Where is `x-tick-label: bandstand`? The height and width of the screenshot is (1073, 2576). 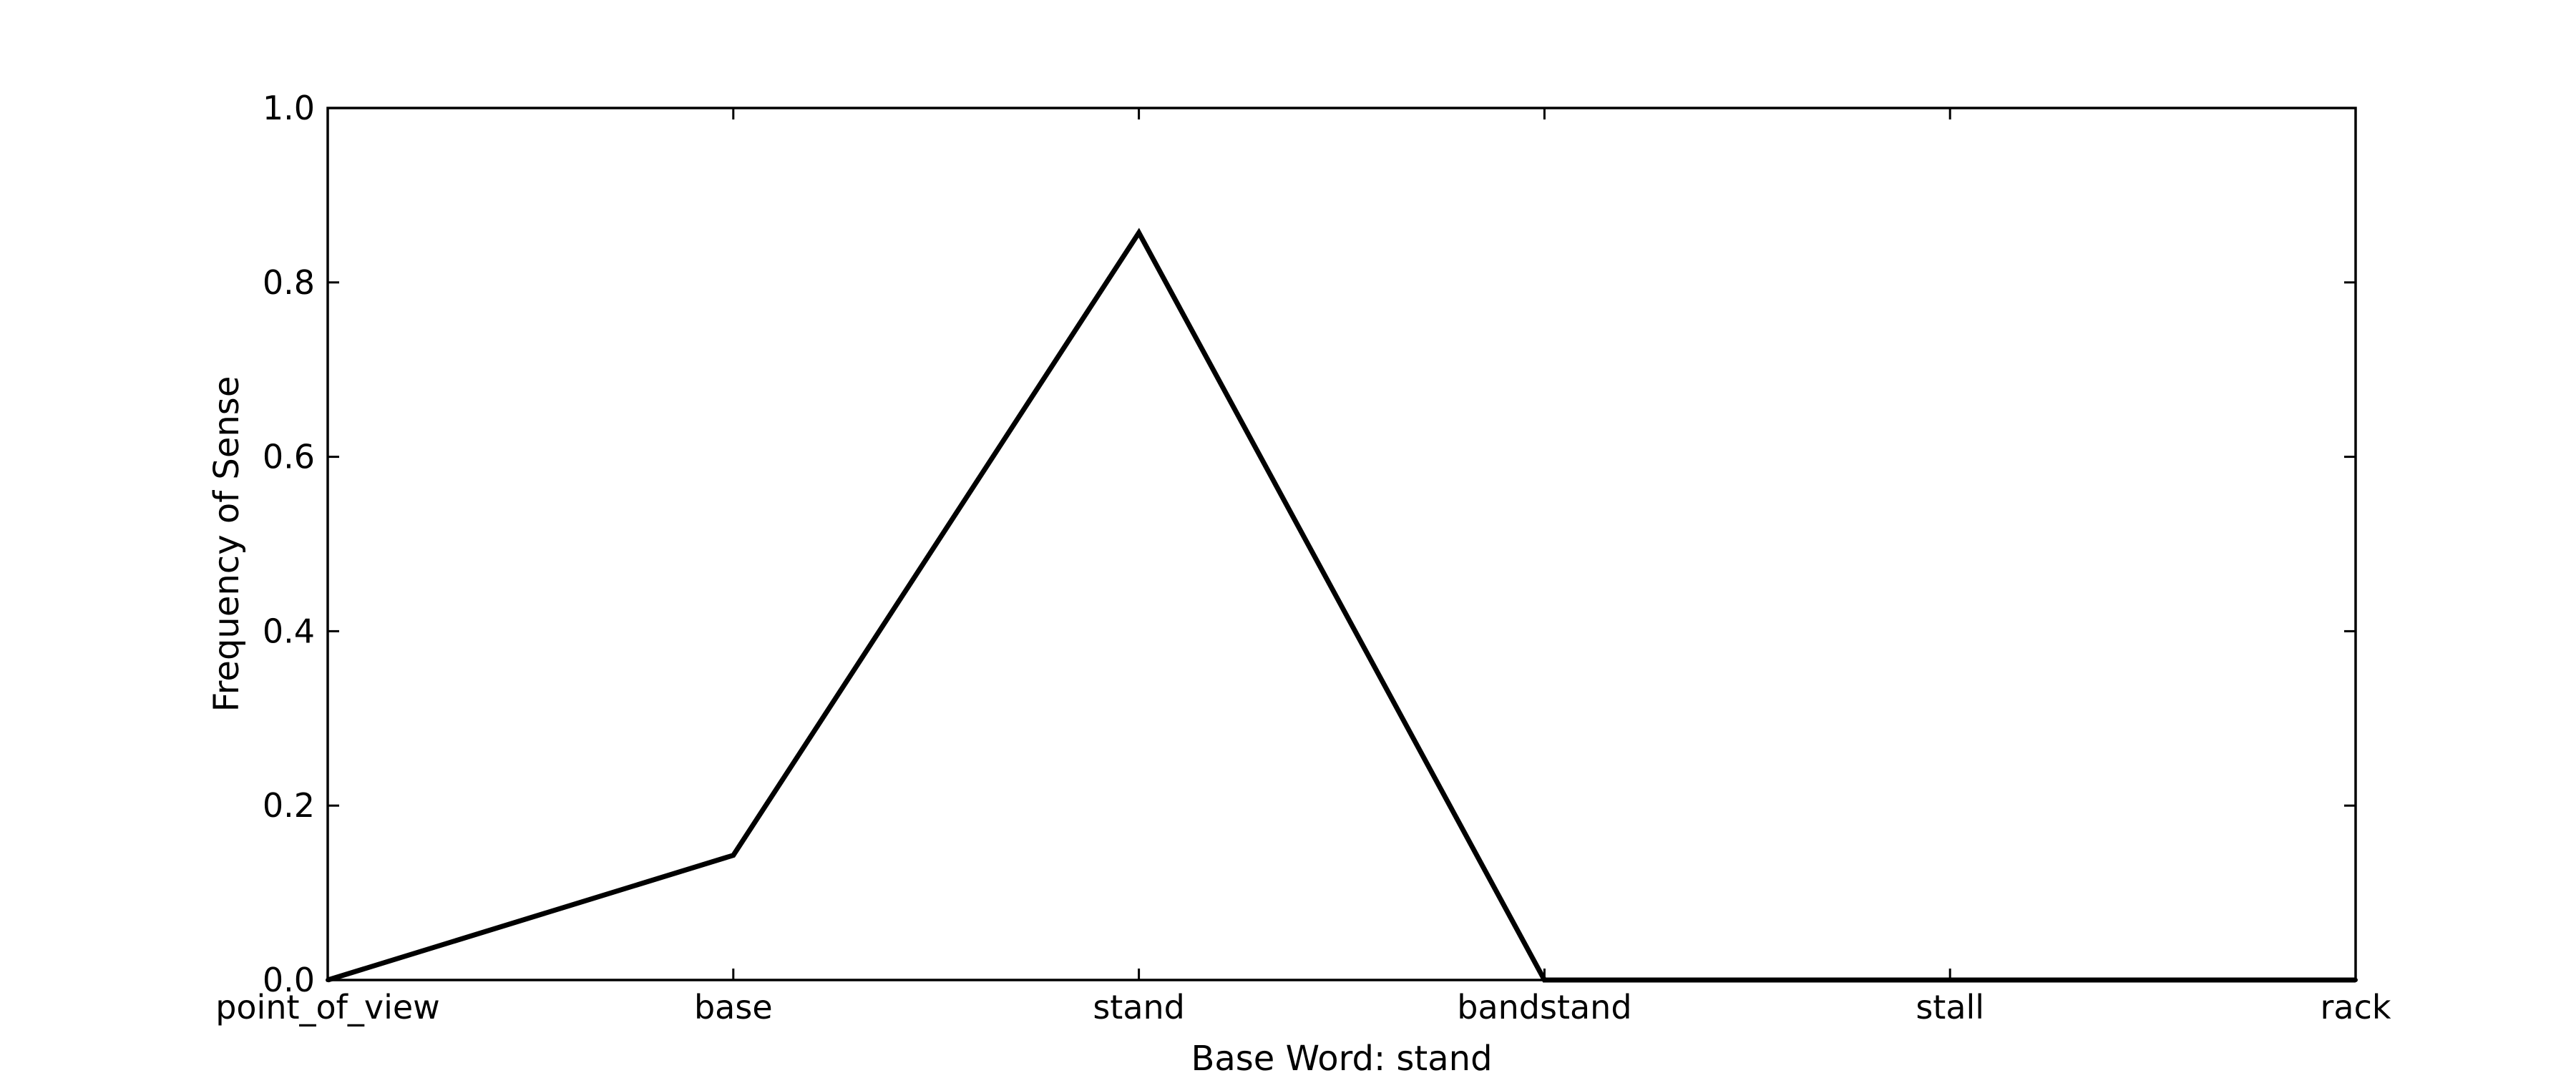 x-tick-label: bandstand is located at coordinates (1544, 1007).